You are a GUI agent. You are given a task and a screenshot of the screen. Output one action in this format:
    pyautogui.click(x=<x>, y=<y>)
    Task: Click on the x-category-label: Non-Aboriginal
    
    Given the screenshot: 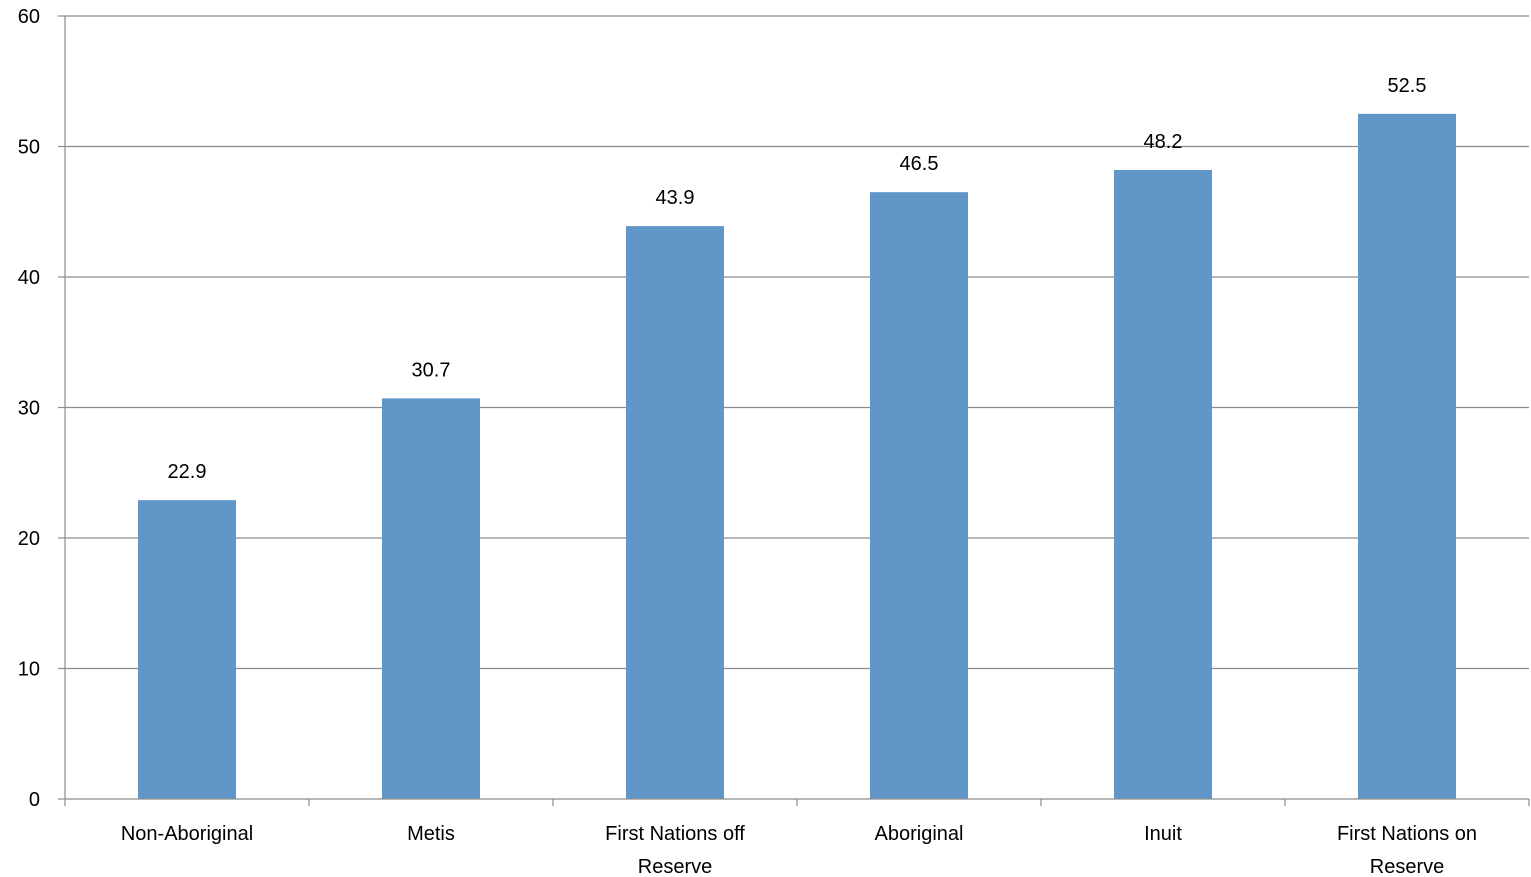 What is the action you would take?
    pyautogui.click(x=187, y=834)
    